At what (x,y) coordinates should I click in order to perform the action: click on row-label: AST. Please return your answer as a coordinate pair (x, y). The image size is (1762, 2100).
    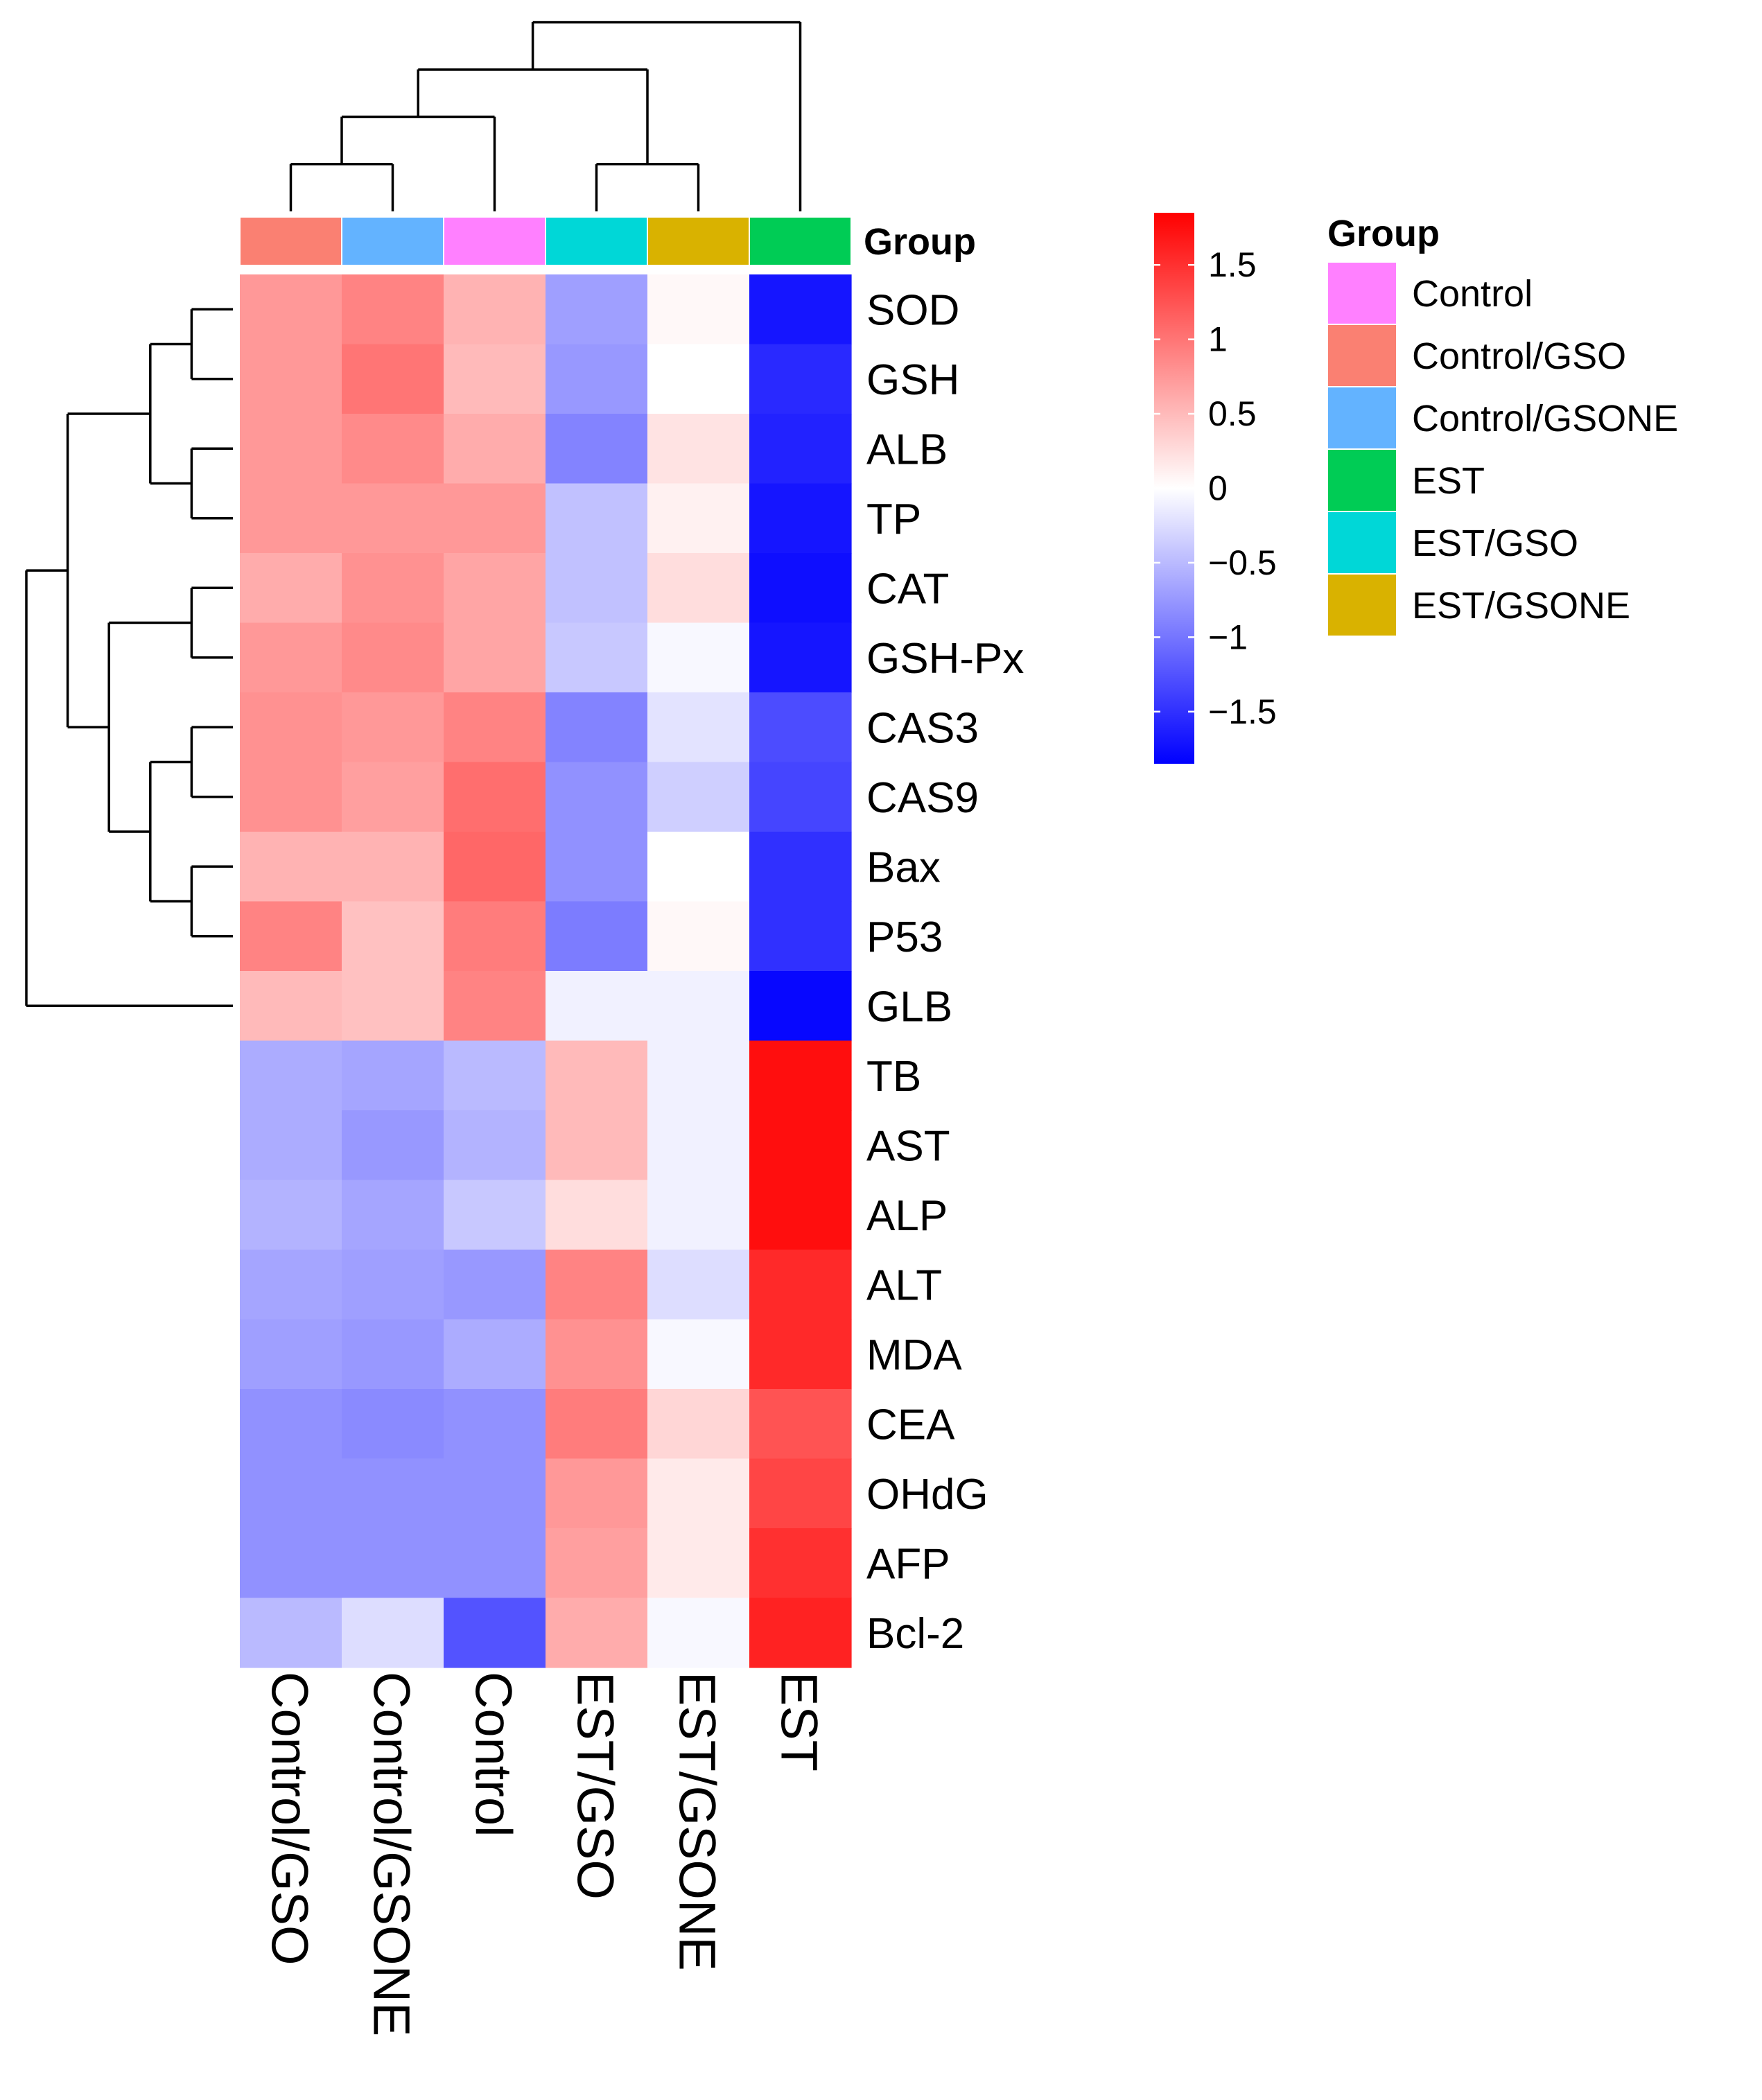
    Looking at the image, I should click on (908, 1146).